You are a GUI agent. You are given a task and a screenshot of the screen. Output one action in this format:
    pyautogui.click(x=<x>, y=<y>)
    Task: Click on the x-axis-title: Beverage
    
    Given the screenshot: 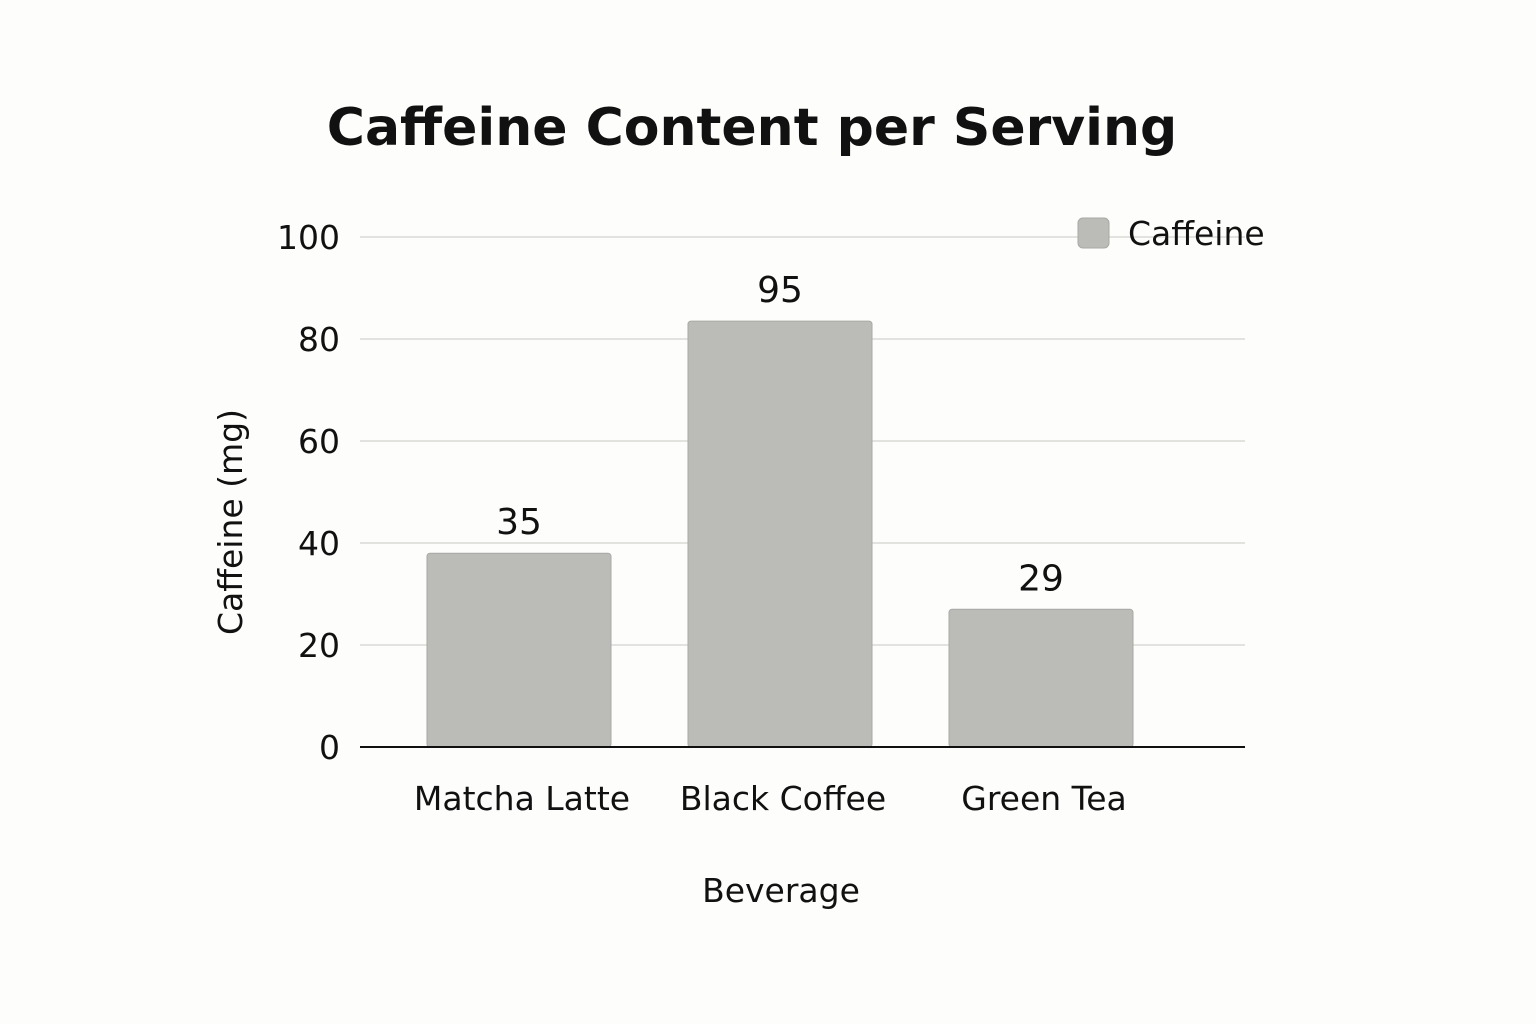 What is the action you would take?
    pyautogui.click(x=781, y=890)
    